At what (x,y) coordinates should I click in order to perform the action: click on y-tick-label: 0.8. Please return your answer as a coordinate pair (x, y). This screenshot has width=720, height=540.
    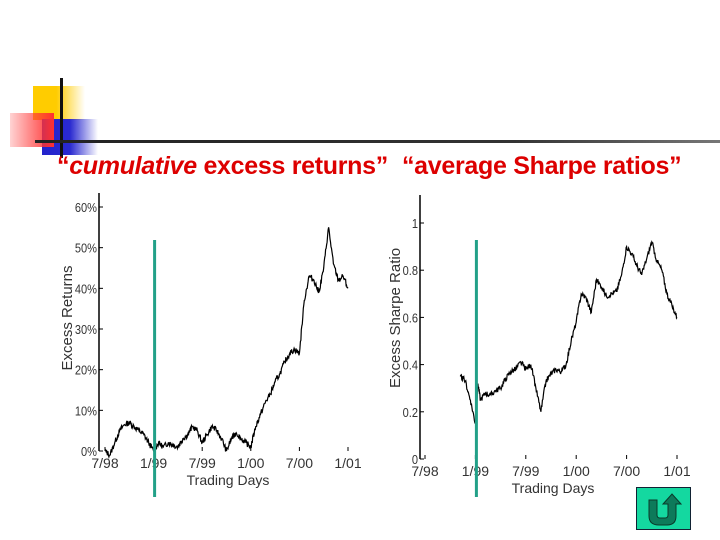
    Looking at the image, I should click on (411, 270).